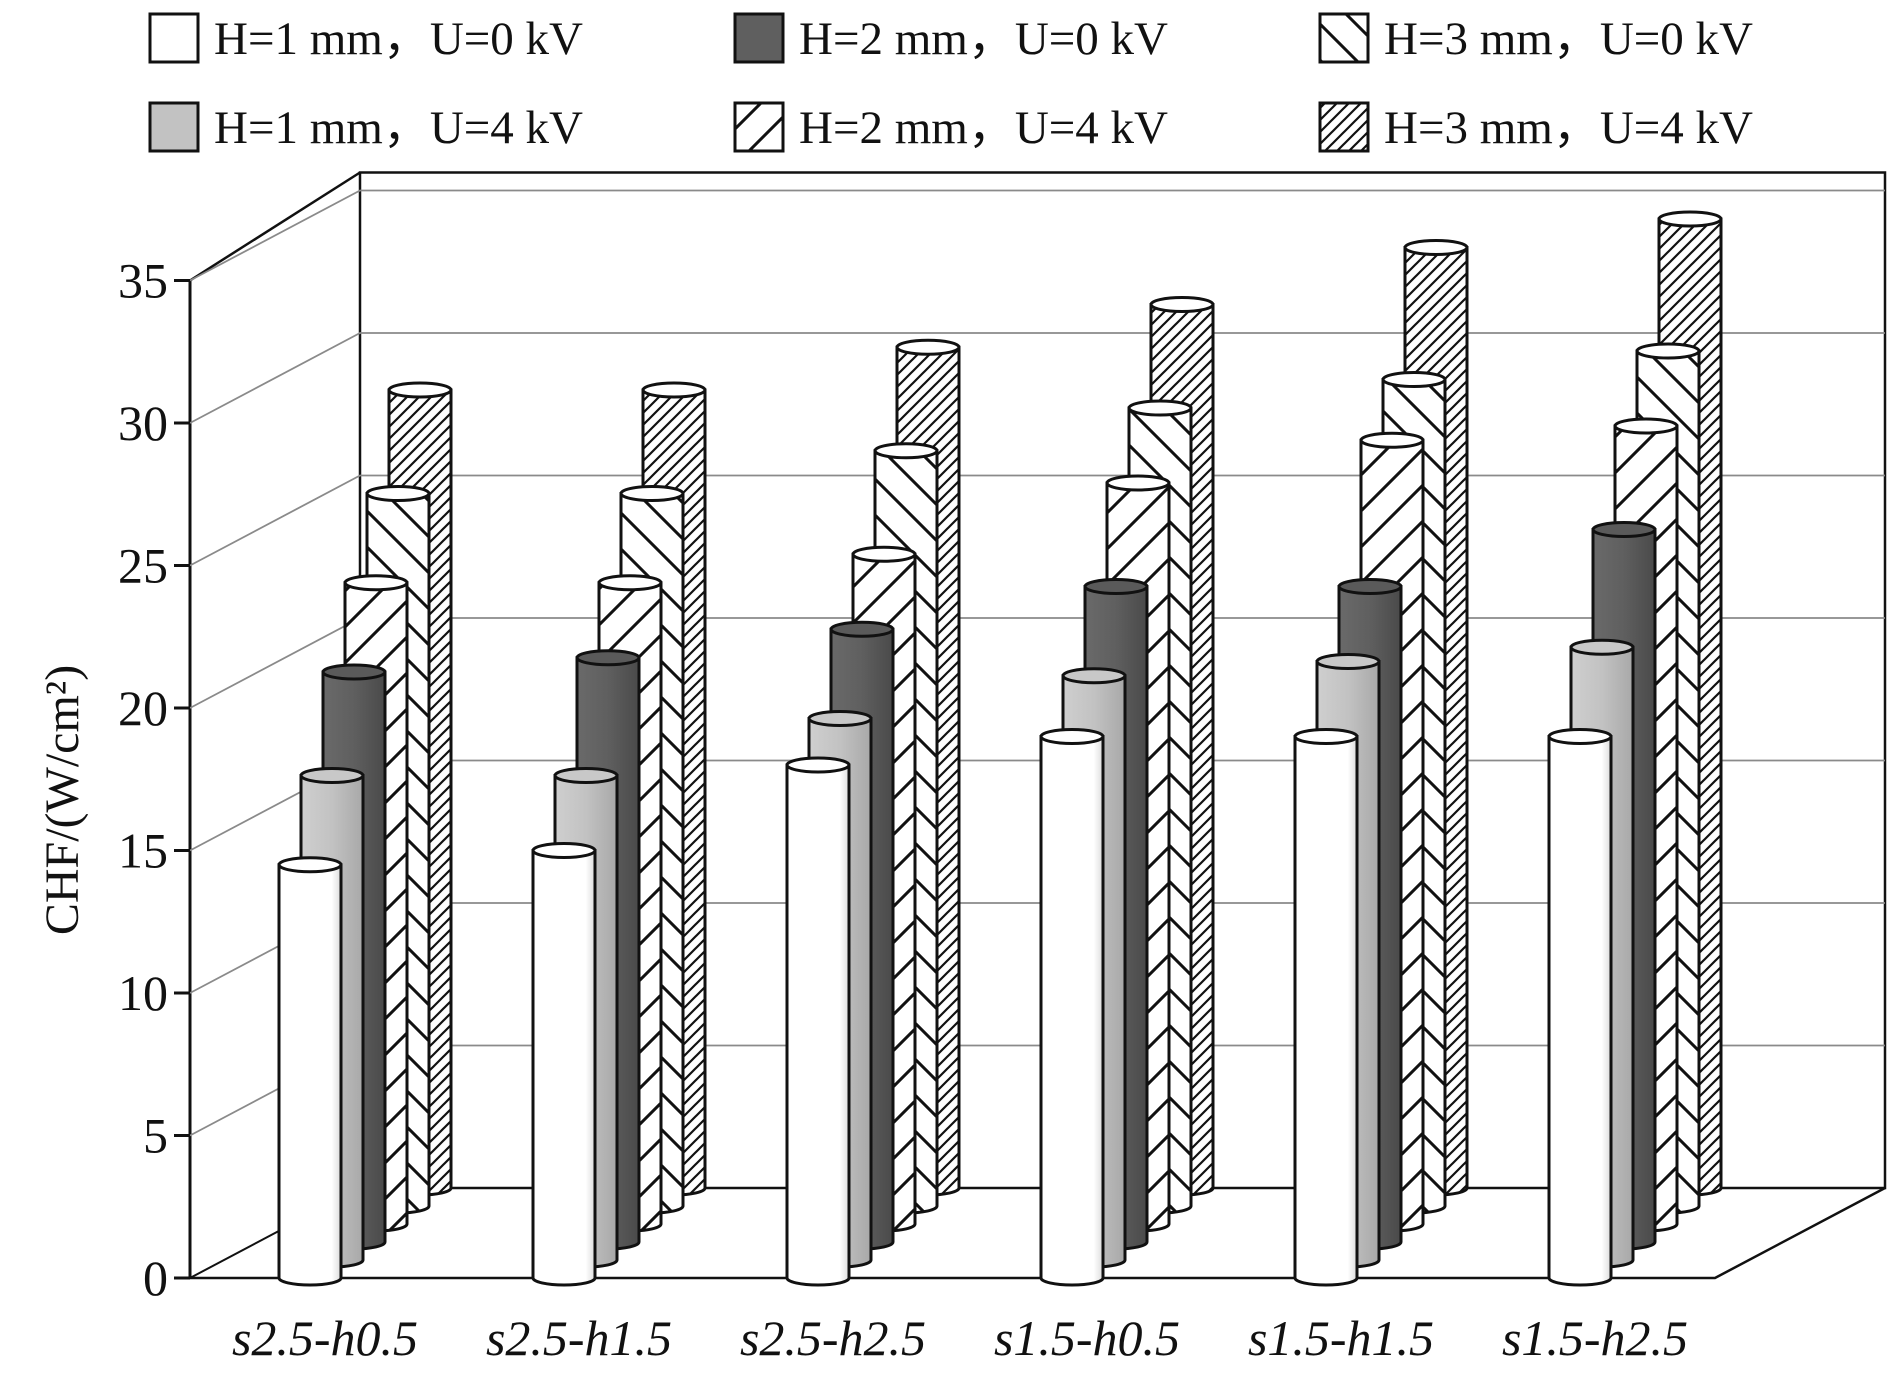 The height and width of the screenshot is (1381, 1889). Describe the element at coordinates (143, 708) in the screenshot. I see `y-tick-label: 20` at that location.